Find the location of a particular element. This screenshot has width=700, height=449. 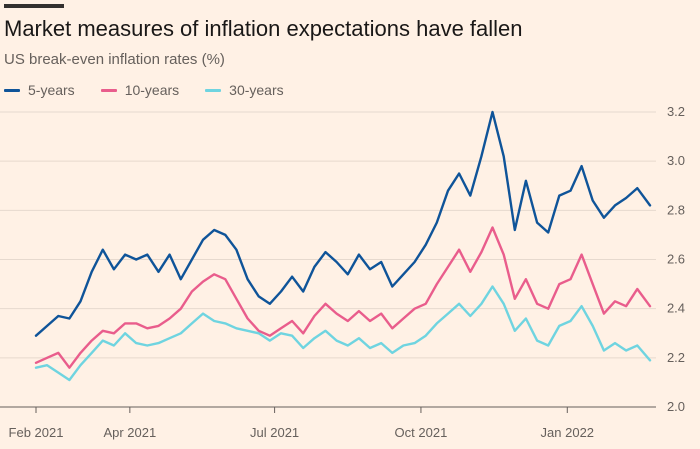

chart-legend: 5-years 10-years 30-years is located at coordinates (157, 90).